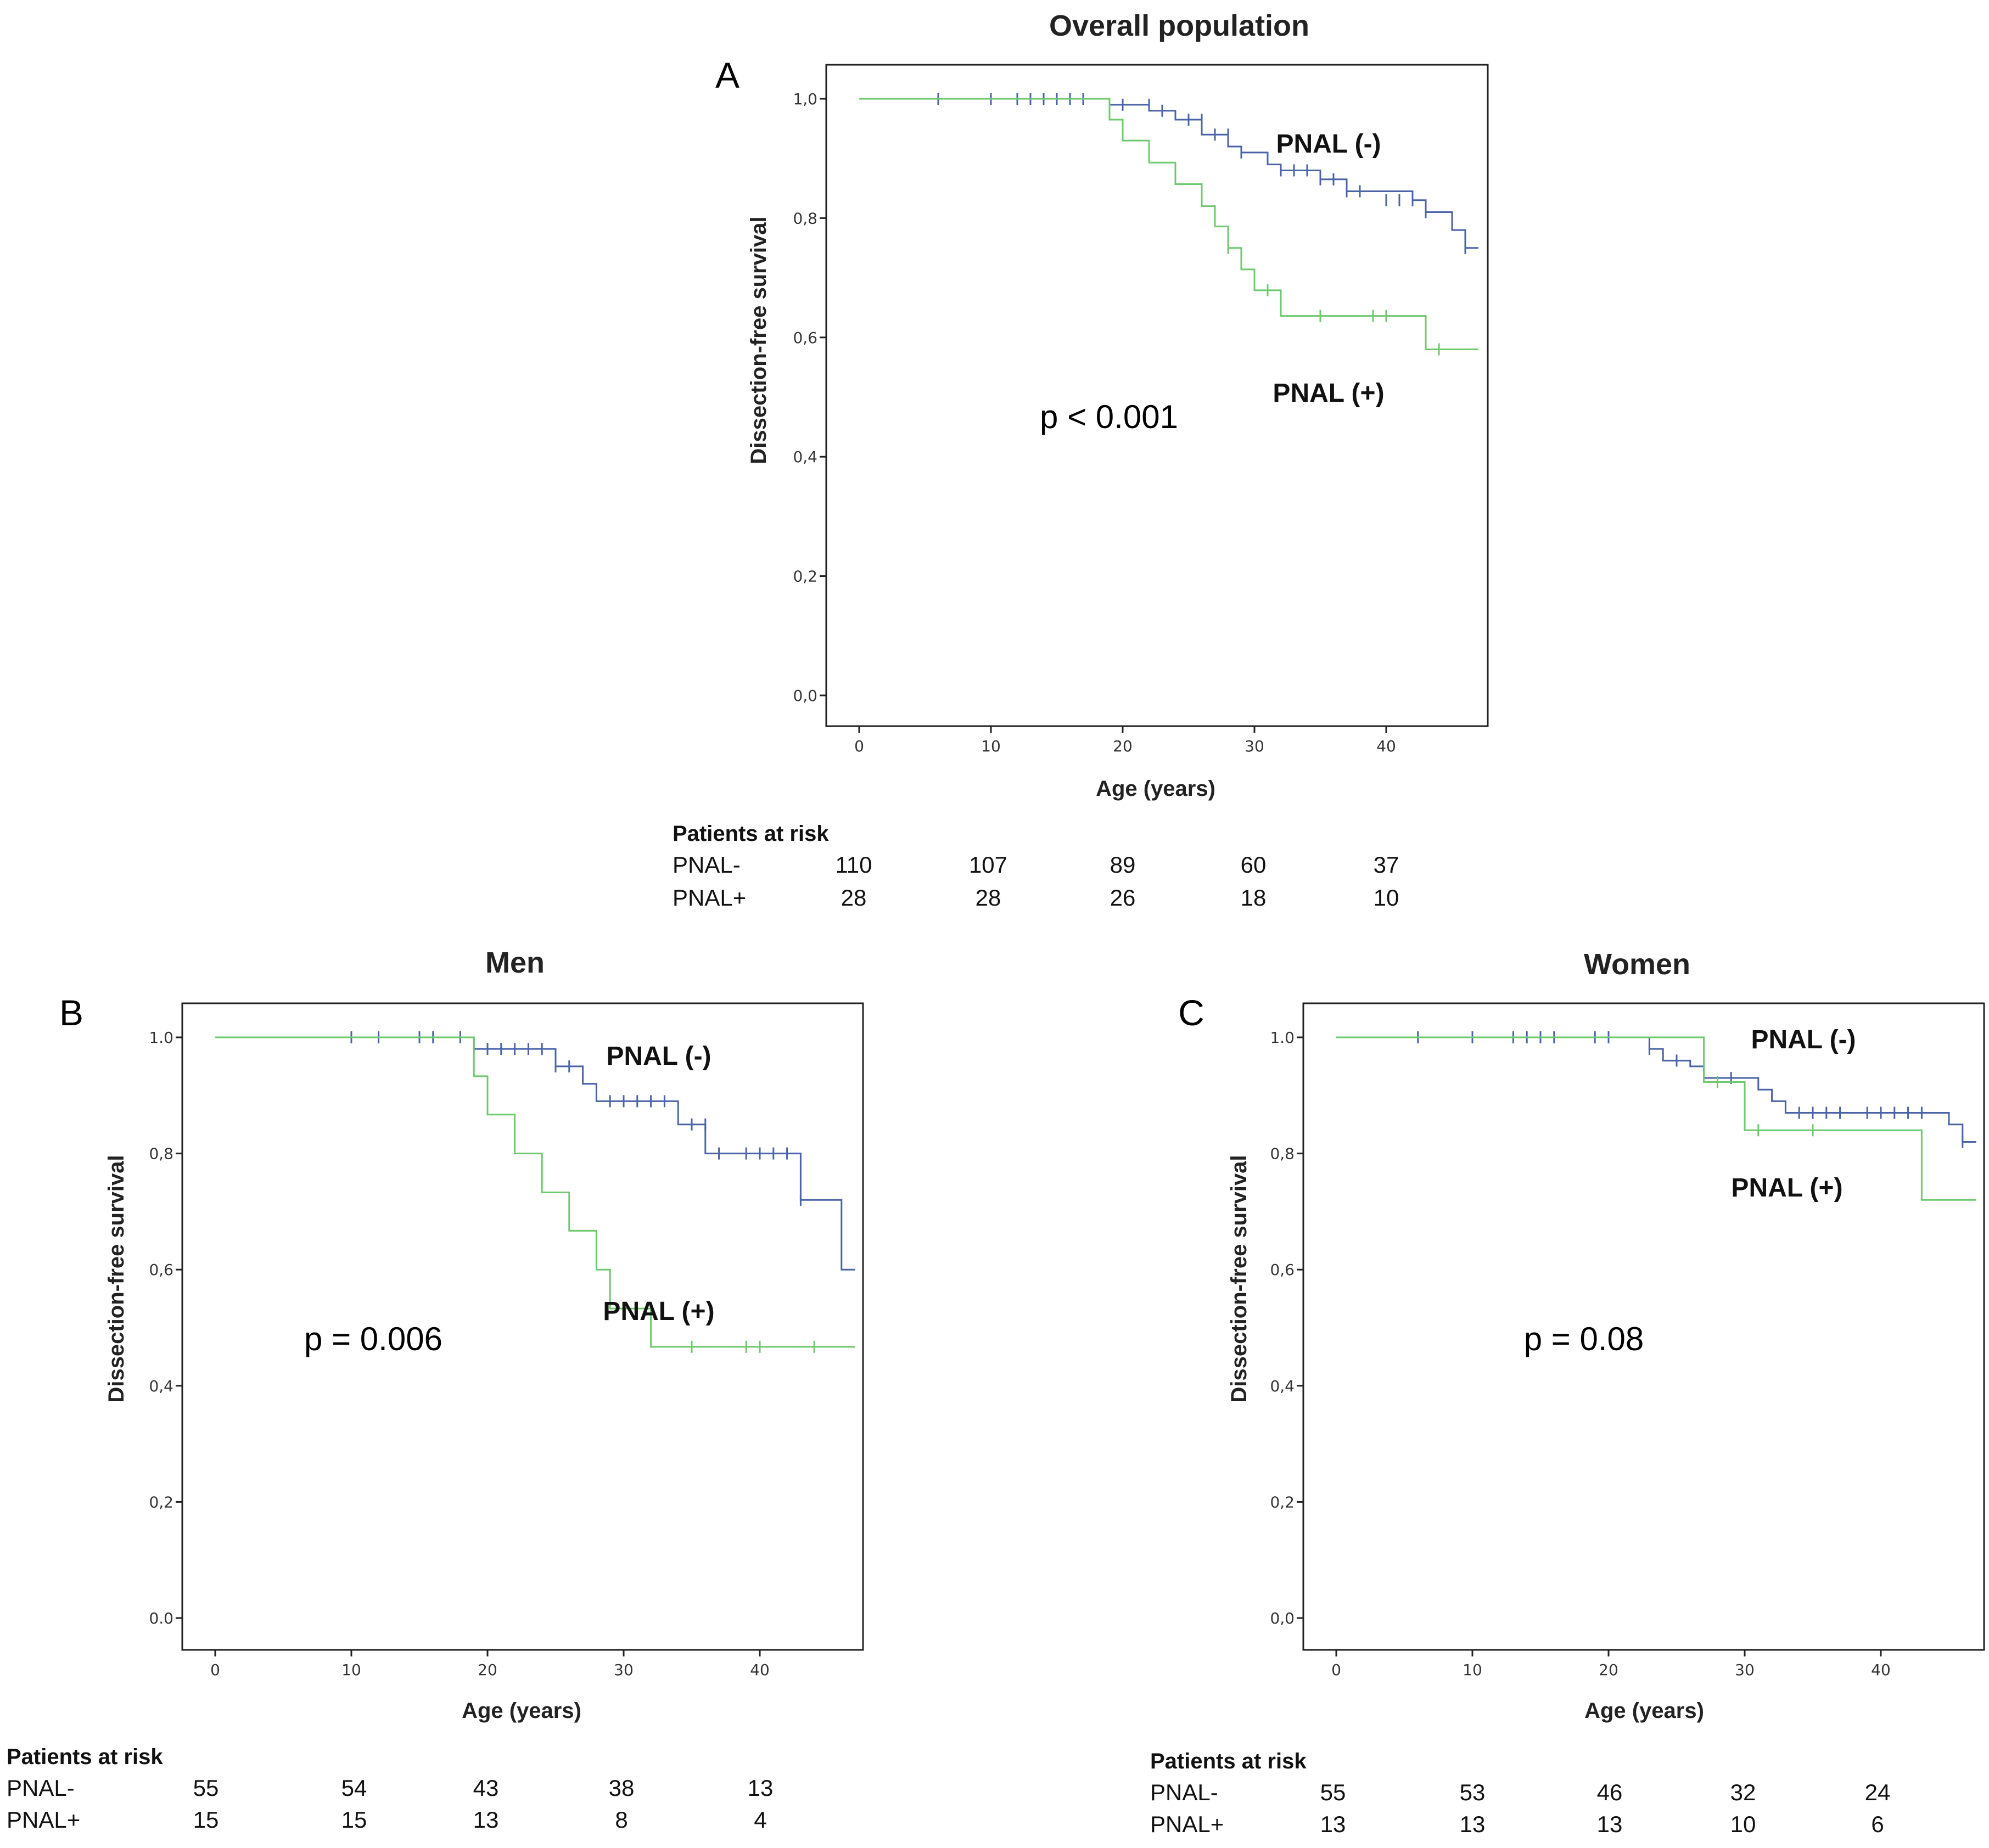  What do you see at coordinates (1191, 1013) in the screenshot?
I see `panel-letter: C` at bounding box center [1191, 1013].